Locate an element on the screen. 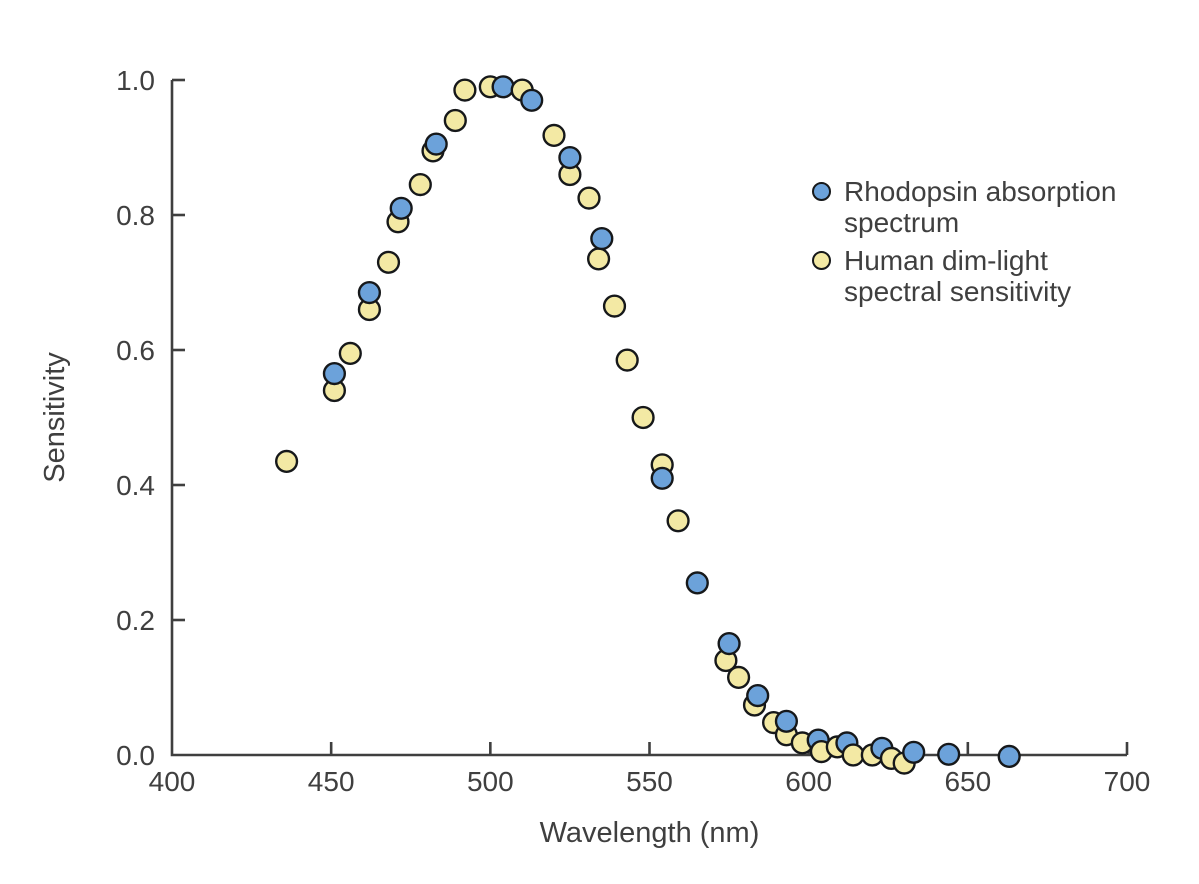 This screenshot has height=884, width=1199. x-axis-title: Wavelength (nm) is located at coordinates (650, 833).